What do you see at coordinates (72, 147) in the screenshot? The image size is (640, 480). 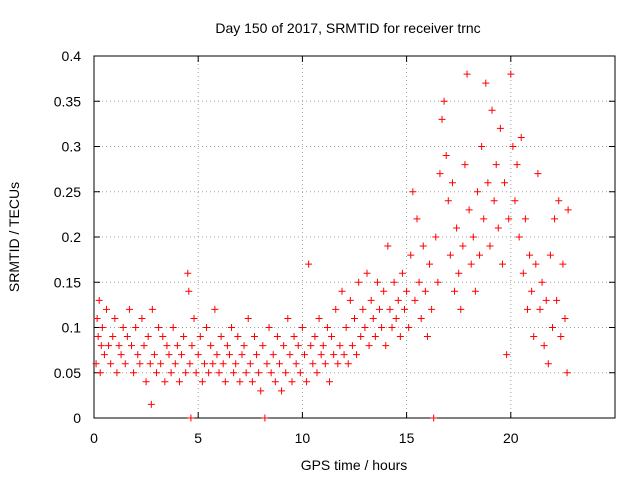 I see `y-tick-label: 0.3` at bounding box center [72, 147].